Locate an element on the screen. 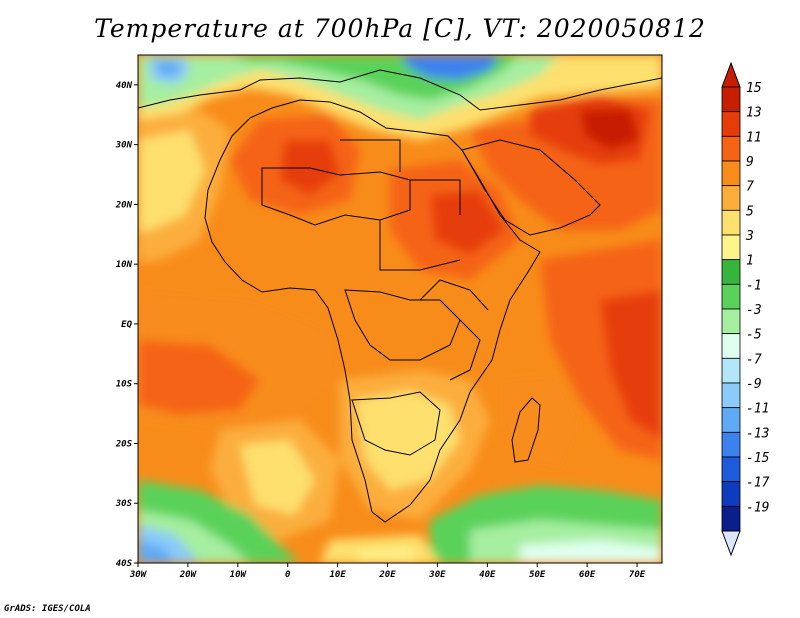 This screenshot has height=618, width=800. y-tick-label: EQ is located at coordinates (126, 325).